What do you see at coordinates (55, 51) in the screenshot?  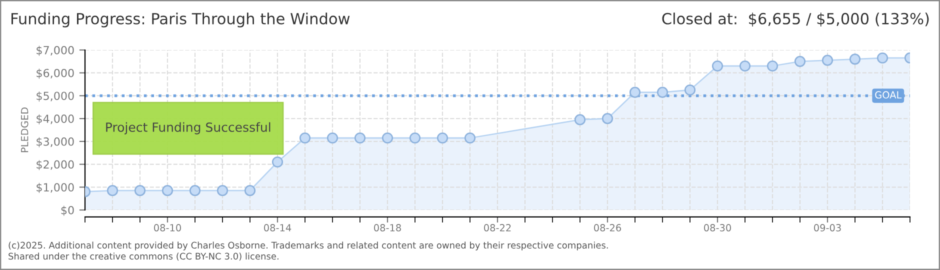 I see `y-tick-label: $7,000` at bounding box center [55, 51].